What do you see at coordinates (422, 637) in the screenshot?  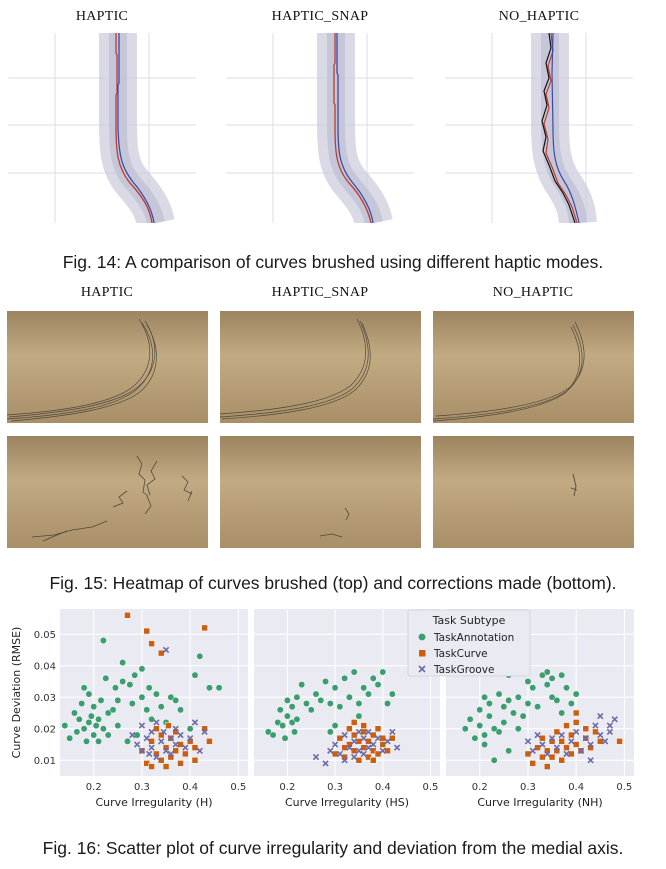 I see `legend-marker-taskannotation` at bounding box center [422, 637].